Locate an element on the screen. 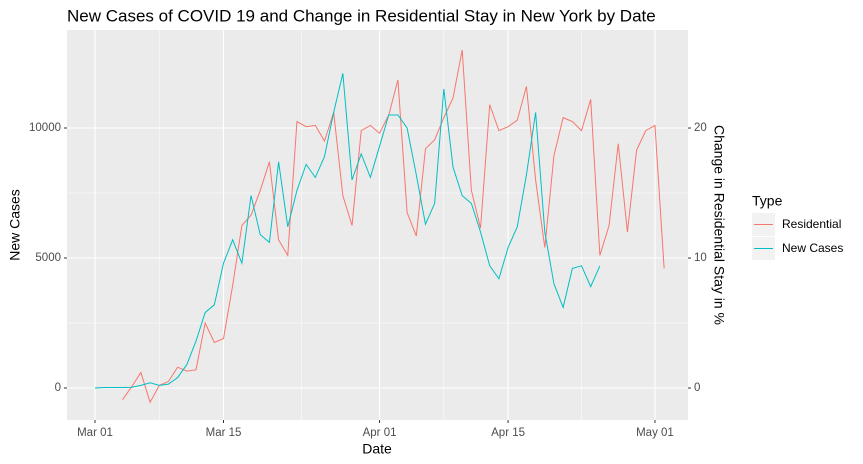 Image resolution: width=863 pixels, height=464 pixels. x-axis-label: Date is located at coordinates (377, 449).